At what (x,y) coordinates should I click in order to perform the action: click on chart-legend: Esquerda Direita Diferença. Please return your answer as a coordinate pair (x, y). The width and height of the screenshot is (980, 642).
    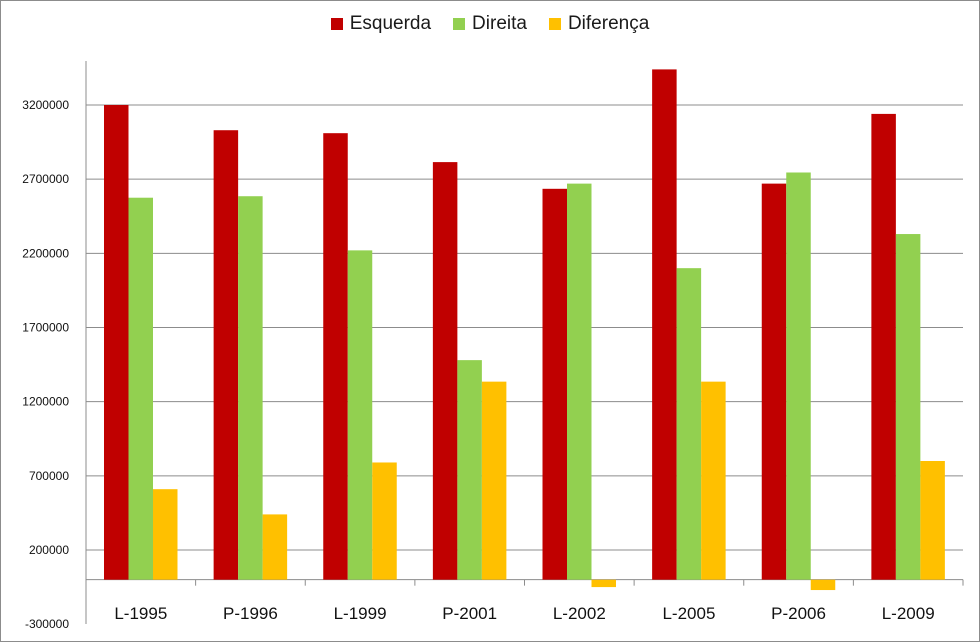
    Looking at the image, I should click on (490, 24).